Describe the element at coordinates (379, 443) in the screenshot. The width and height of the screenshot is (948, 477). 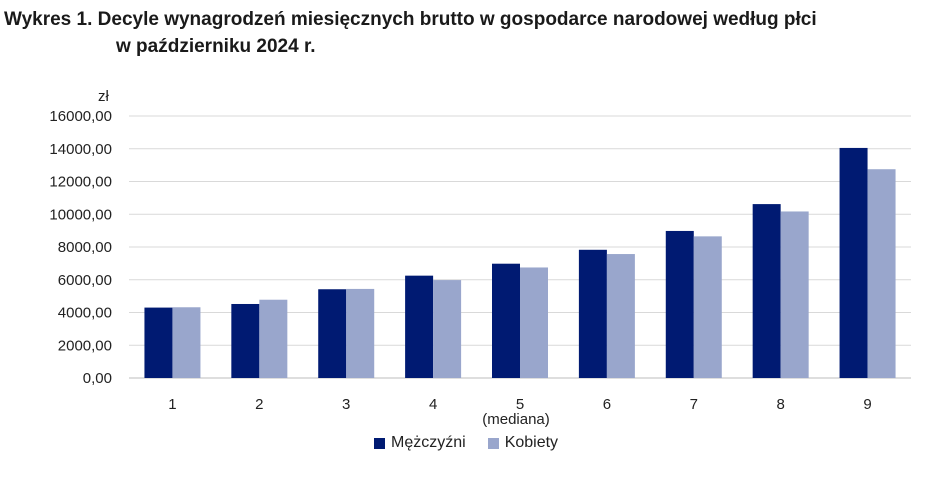
I see `legend-swatch-men` at that location.